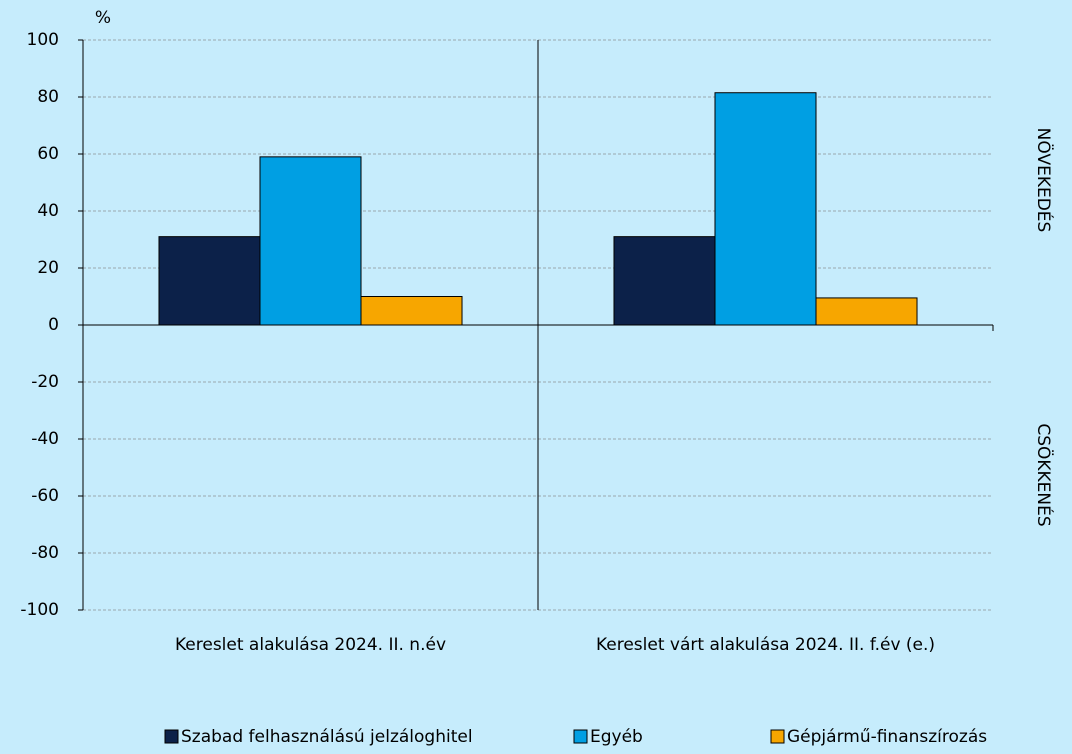 The width and height of the screenshot is (1072, 754). Describe the element at coordinates (1044, 180) in the screenshot. I see `annotation: NÖVEKEDÉS` at that location.